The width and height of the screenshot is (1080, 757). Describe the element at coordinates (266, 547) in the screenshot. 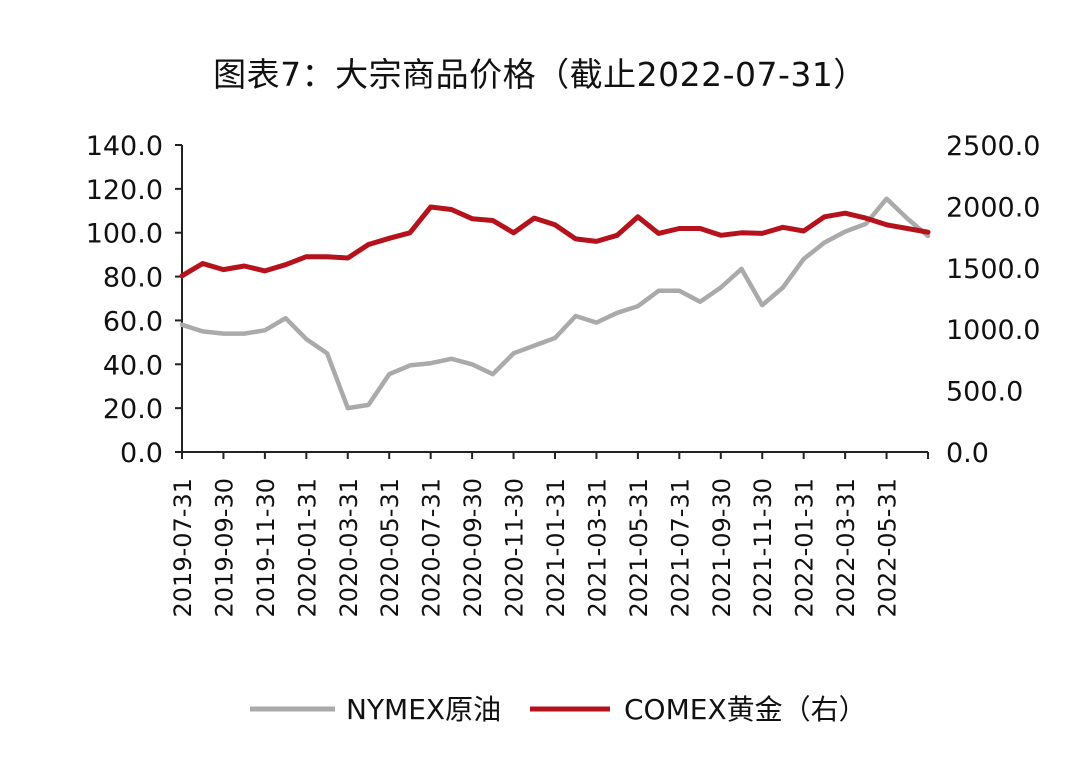

I see `x-tick-label: 2019-11-30` at that location.